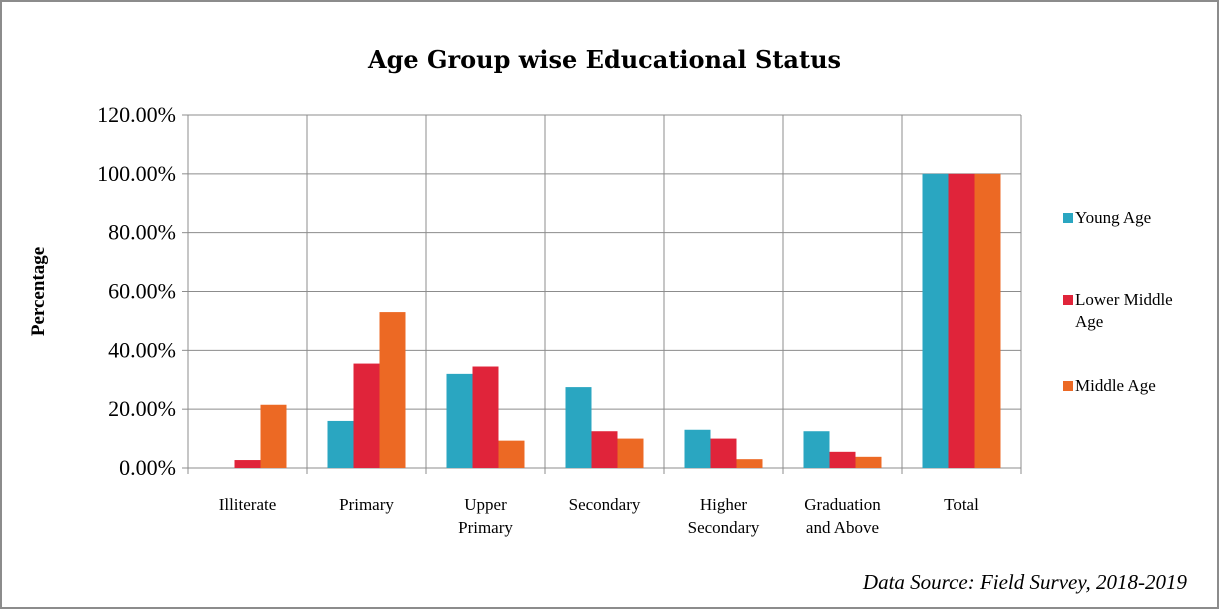 Image resolution: width=1219 pixels, height=611 pixels. Describe the element at coordinates (38, 291) in the screenshot. I see `y-axis-label: Percentage` at that location.